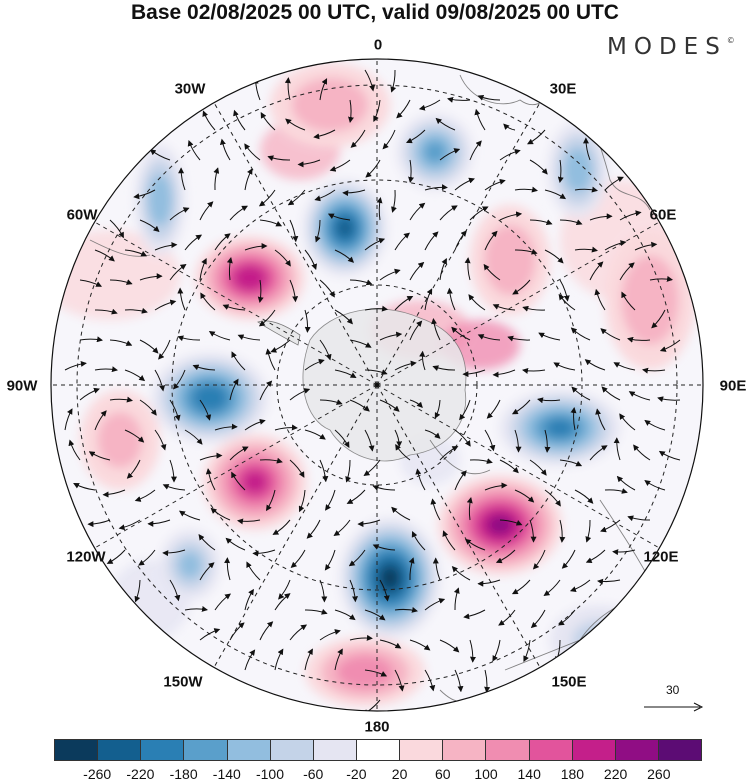 The image size is (750, 783). Describe the element at coordinates (362, 385) in the screenshot. I see `antarctica-landmass` at that location.